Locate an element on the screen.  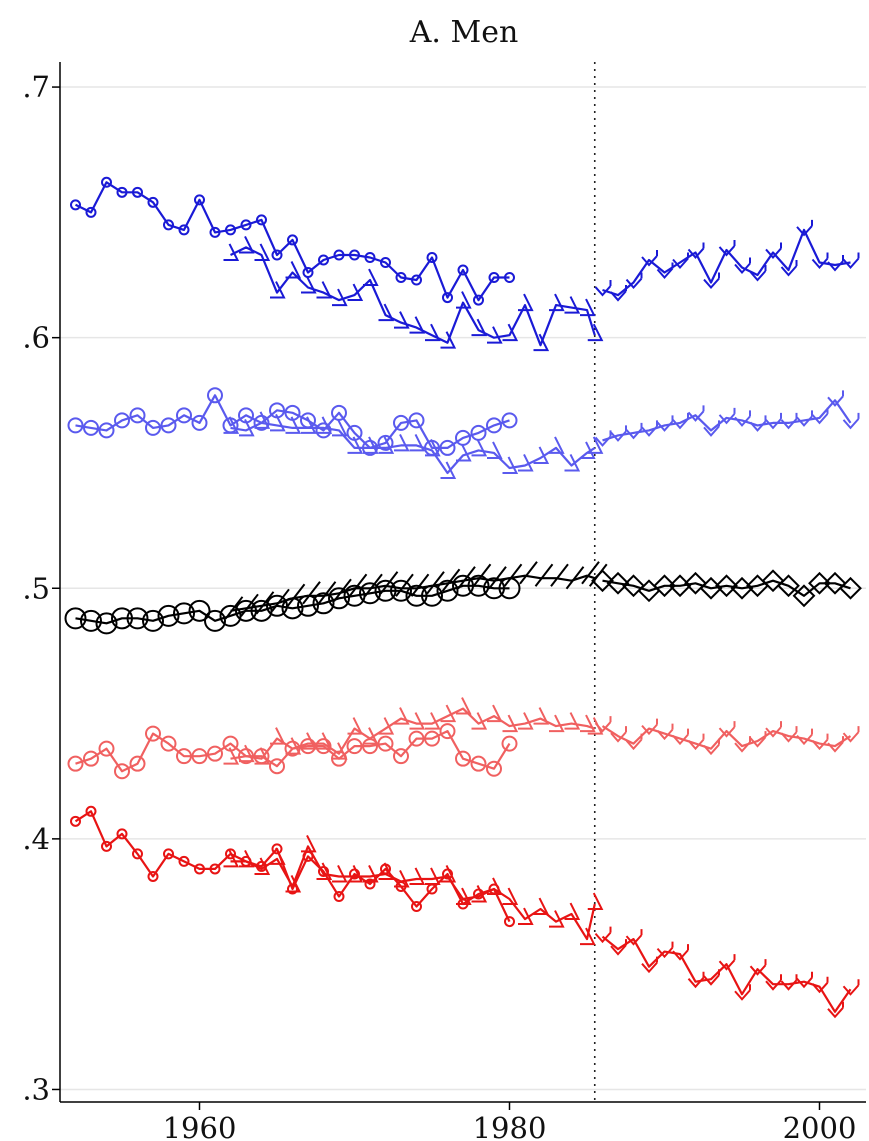
series-4-line is located at coordinates (413, 448).